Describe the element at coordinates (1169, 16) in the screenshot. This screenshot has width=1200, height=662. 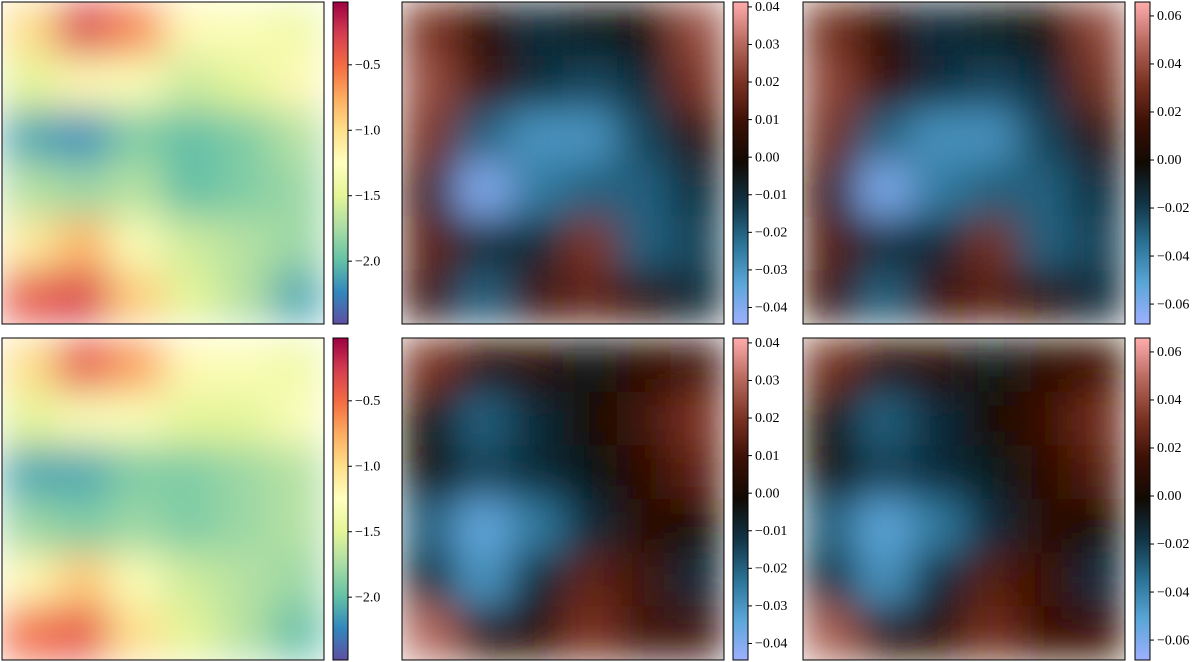
I see `colorbar-tick-label: 0.06` at that location.